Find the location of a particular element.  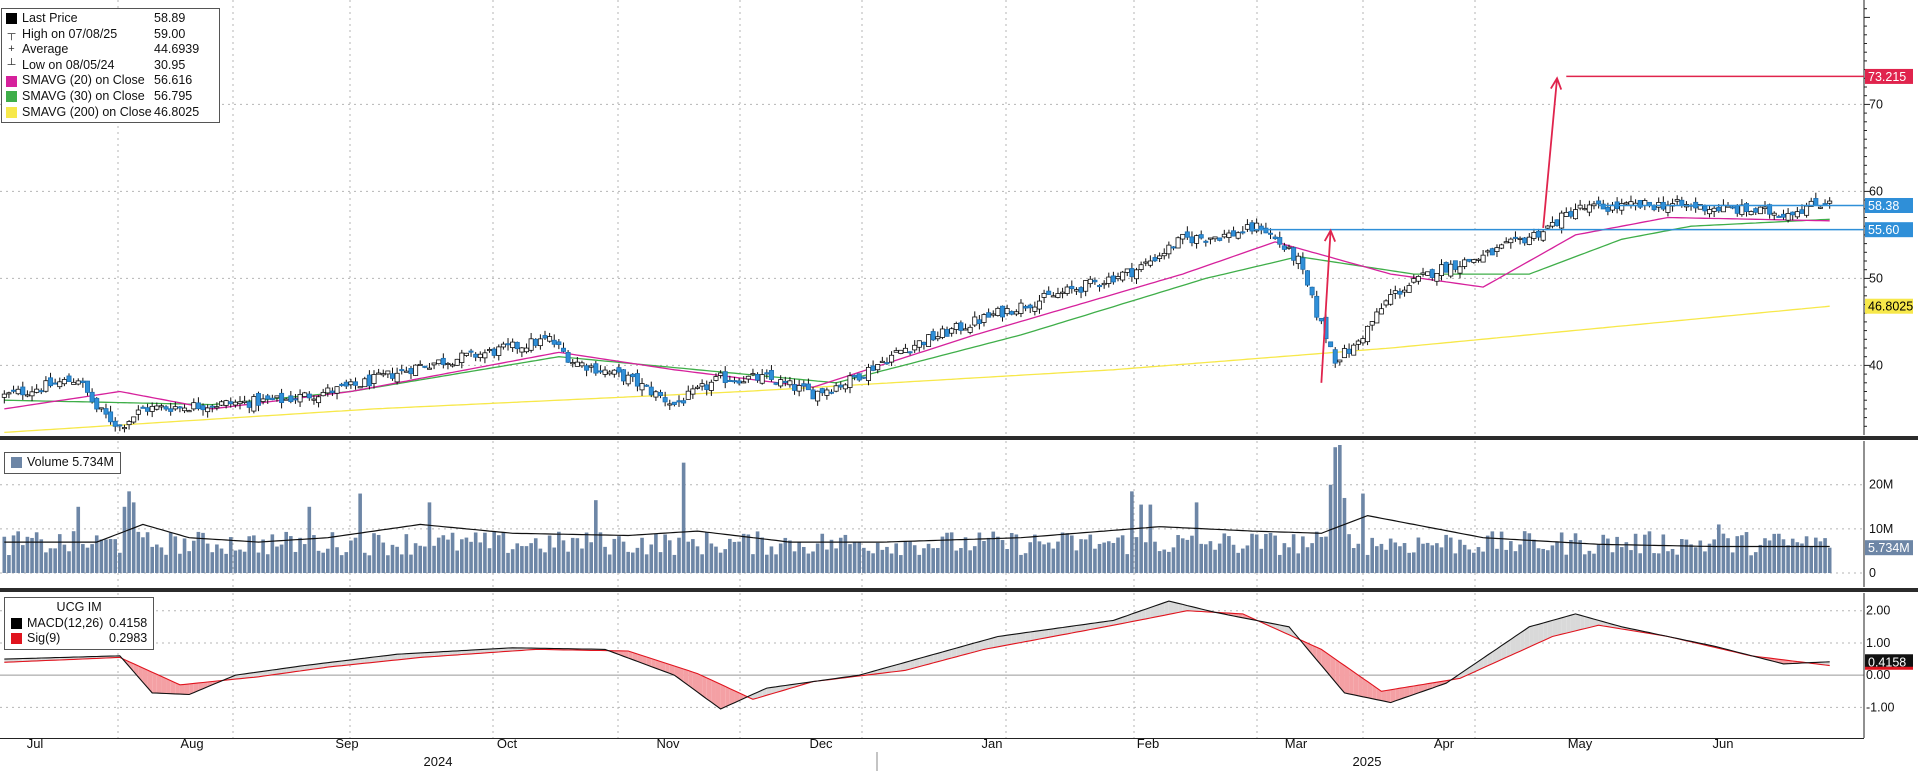

macd-label-box is located at coordinates (1889, 662).